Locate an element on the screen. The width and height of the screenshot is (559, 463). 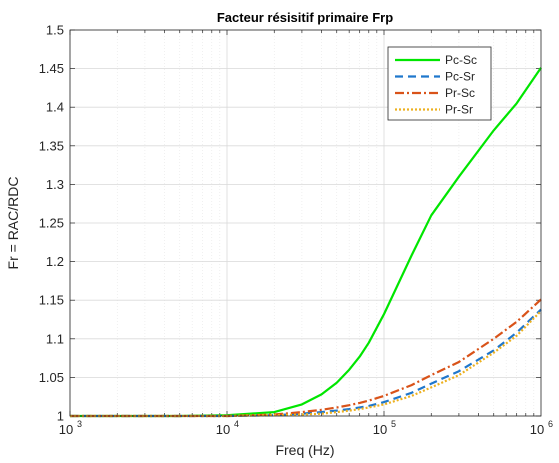
y-tick-label: 1.2 is located at coordinates (55, 261).